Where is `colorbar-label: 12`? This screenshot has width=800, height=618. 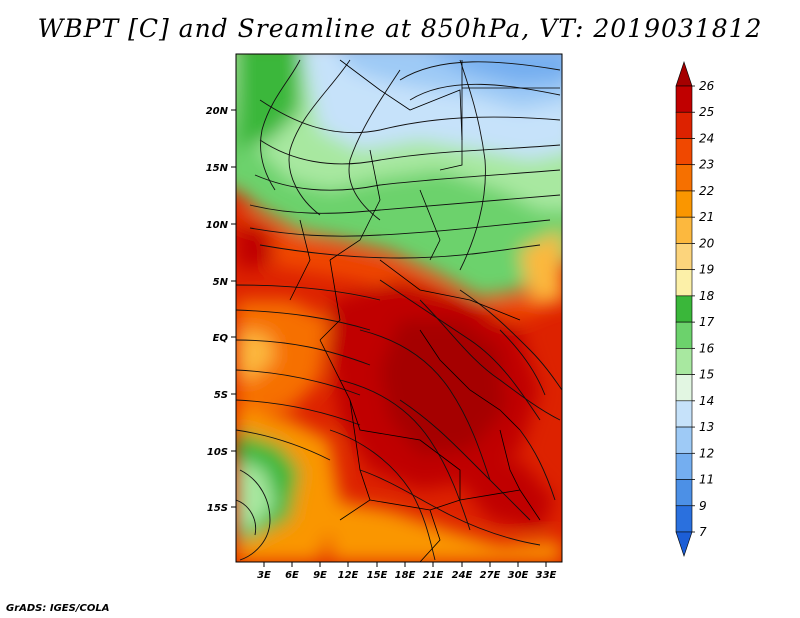 colorbar-label: 12 is located at coordinates (706, 453).